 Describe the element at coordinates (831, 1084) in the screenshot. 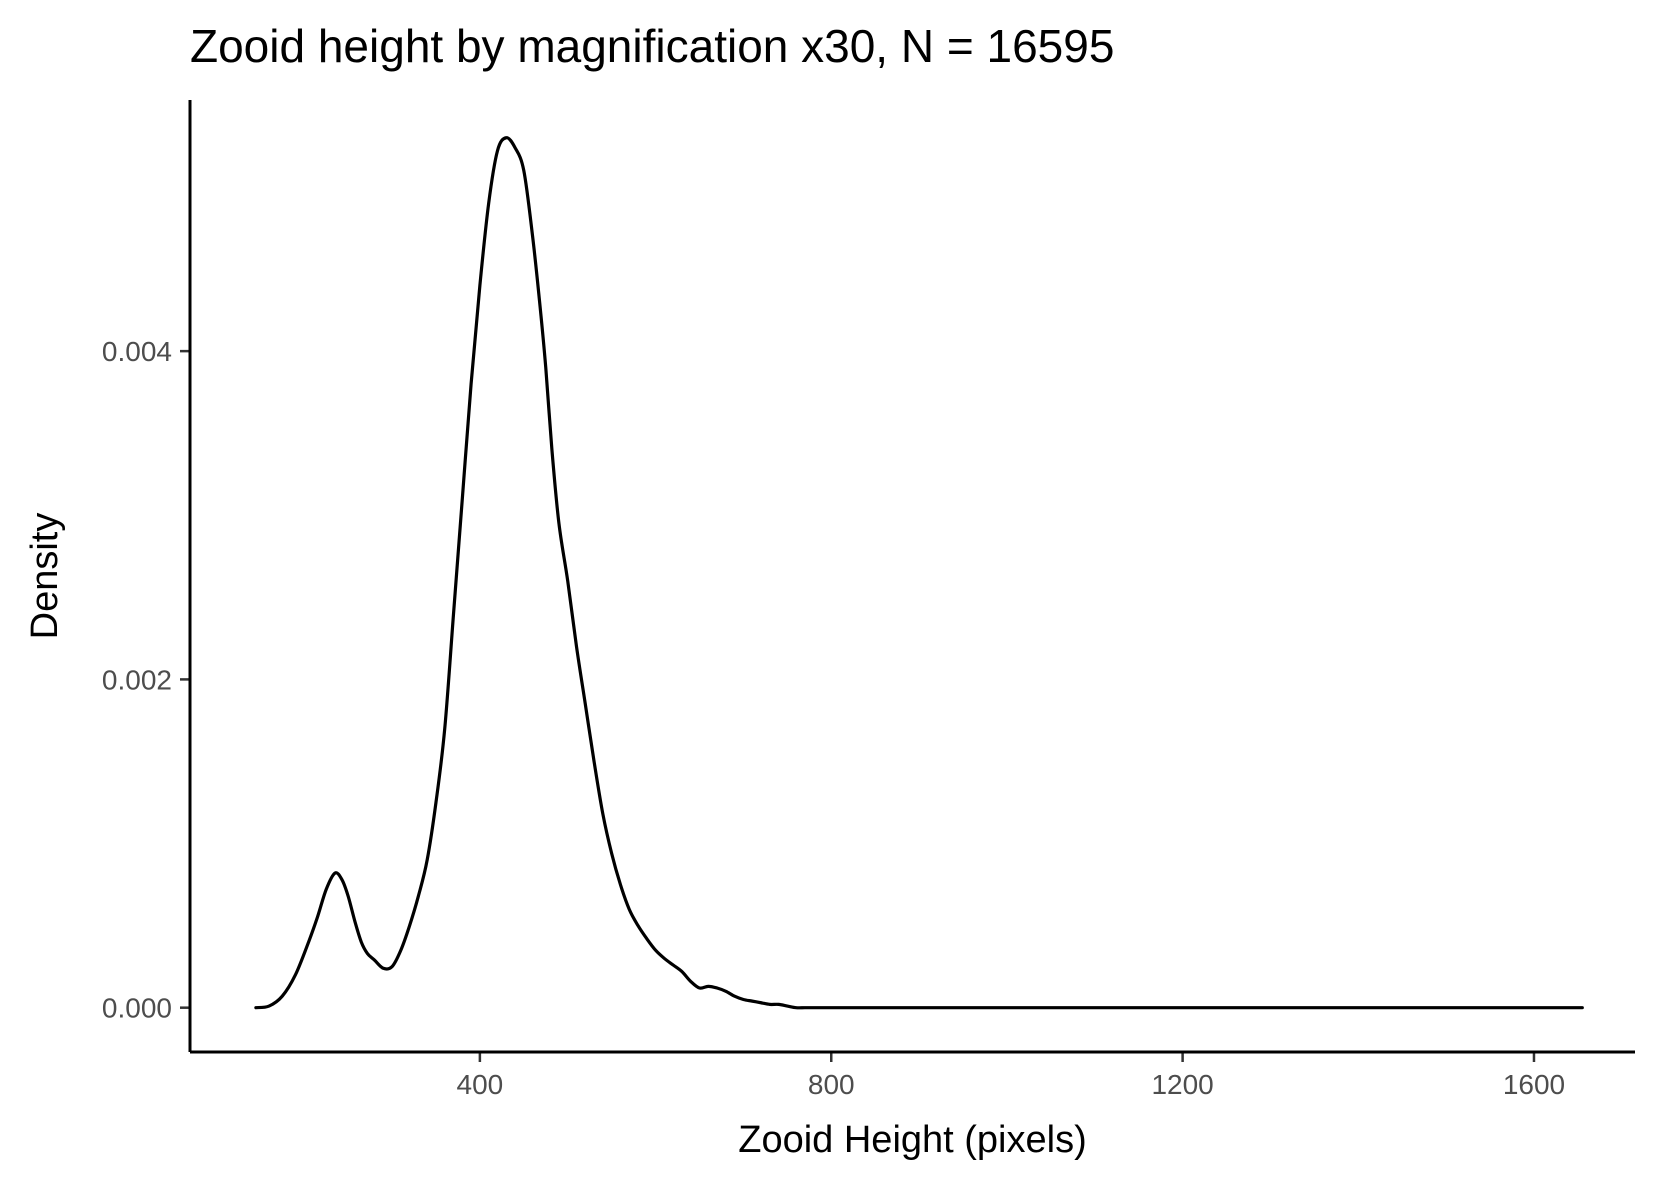

I see `x-tick-label: 800` at that location.